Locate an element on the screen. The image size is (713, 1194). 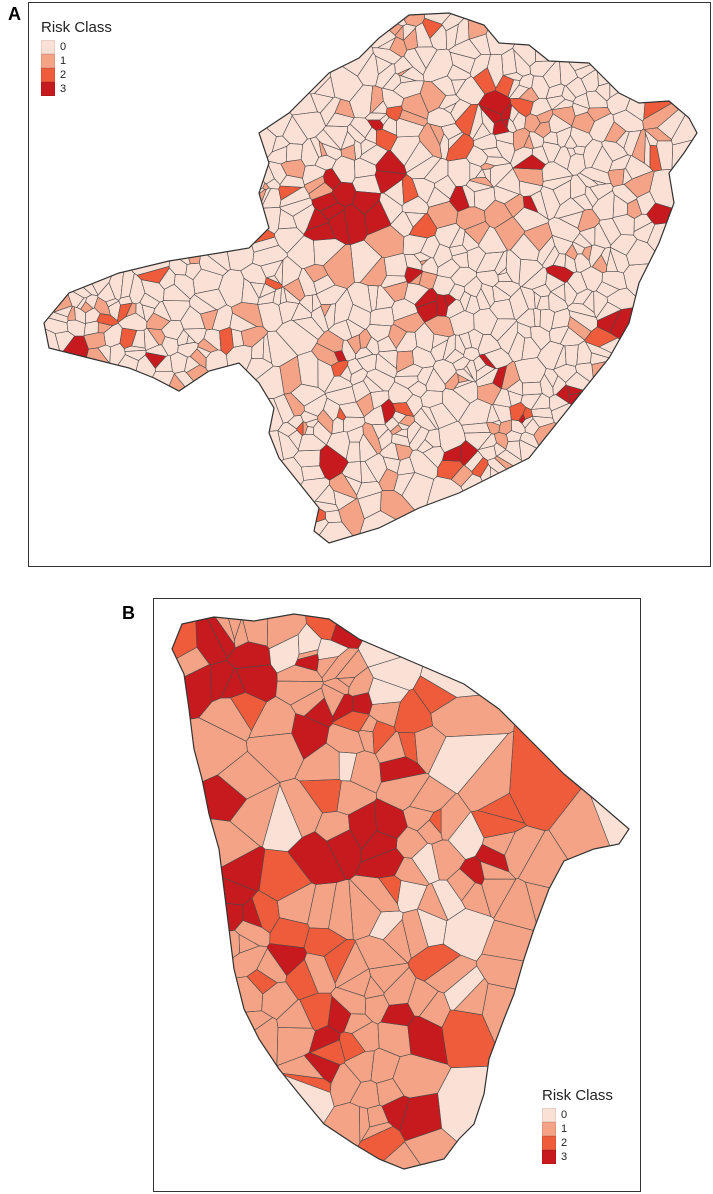
panel-a-legend: Risk Class 0 1 2 3 is located at coordinates (76, 57).